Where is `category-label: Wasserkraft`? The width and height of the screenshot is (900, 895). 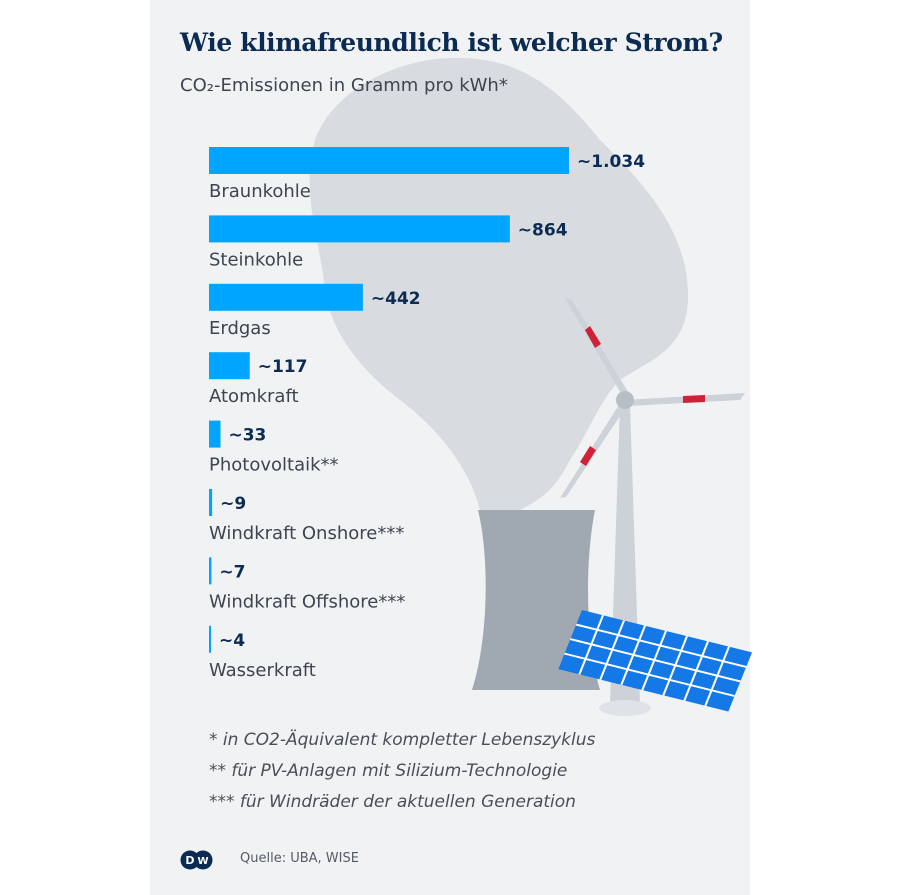
category-label: Wasserkraft is located at coordinates (262, 670).